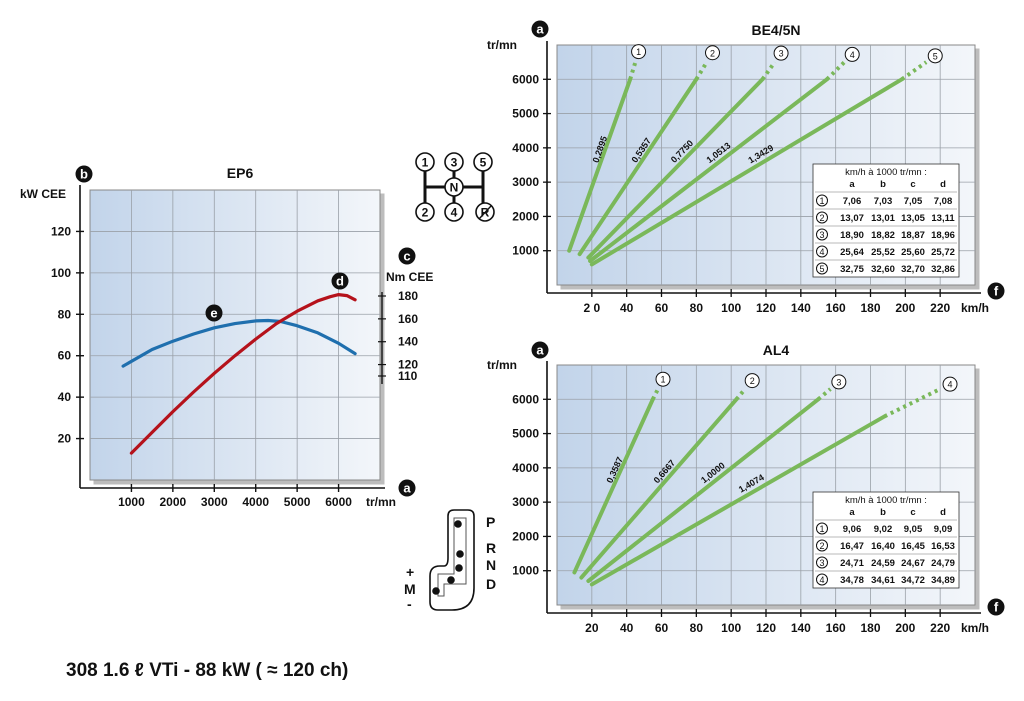 The width and height of the screenshot is (1024, 701). Describe the element at coordinates (852, 184) in the screenshot. I see `be45n-table-col: a` at that location.